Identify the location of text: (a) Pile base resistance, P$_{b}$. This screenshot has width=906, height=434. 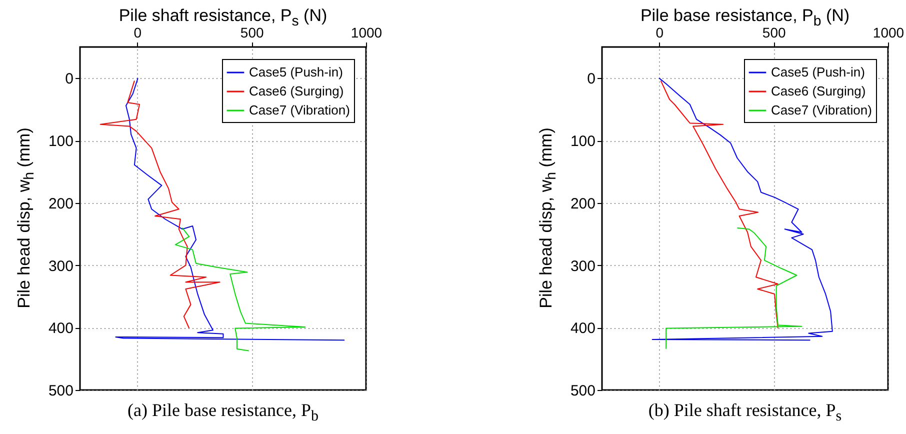
(223, 413).